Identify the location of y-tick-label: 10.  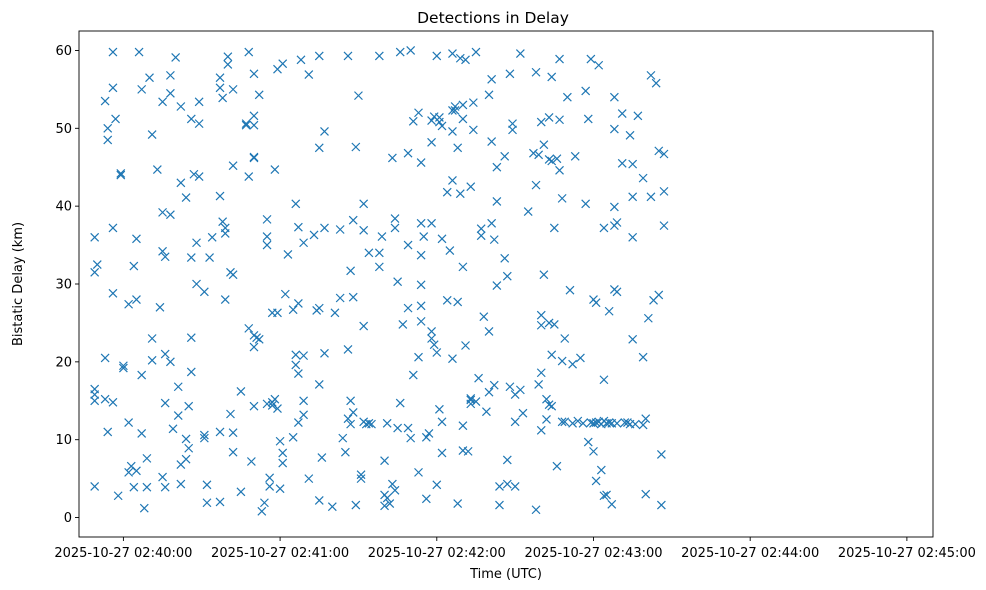
(63, 440).